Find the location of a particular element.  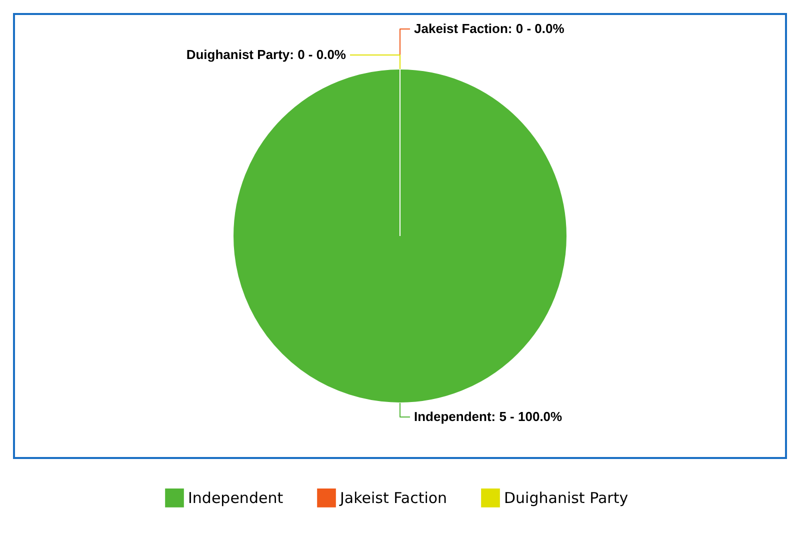

text: Duighanist Party: 0 - 0.0% is located at coordinates (266, 54).